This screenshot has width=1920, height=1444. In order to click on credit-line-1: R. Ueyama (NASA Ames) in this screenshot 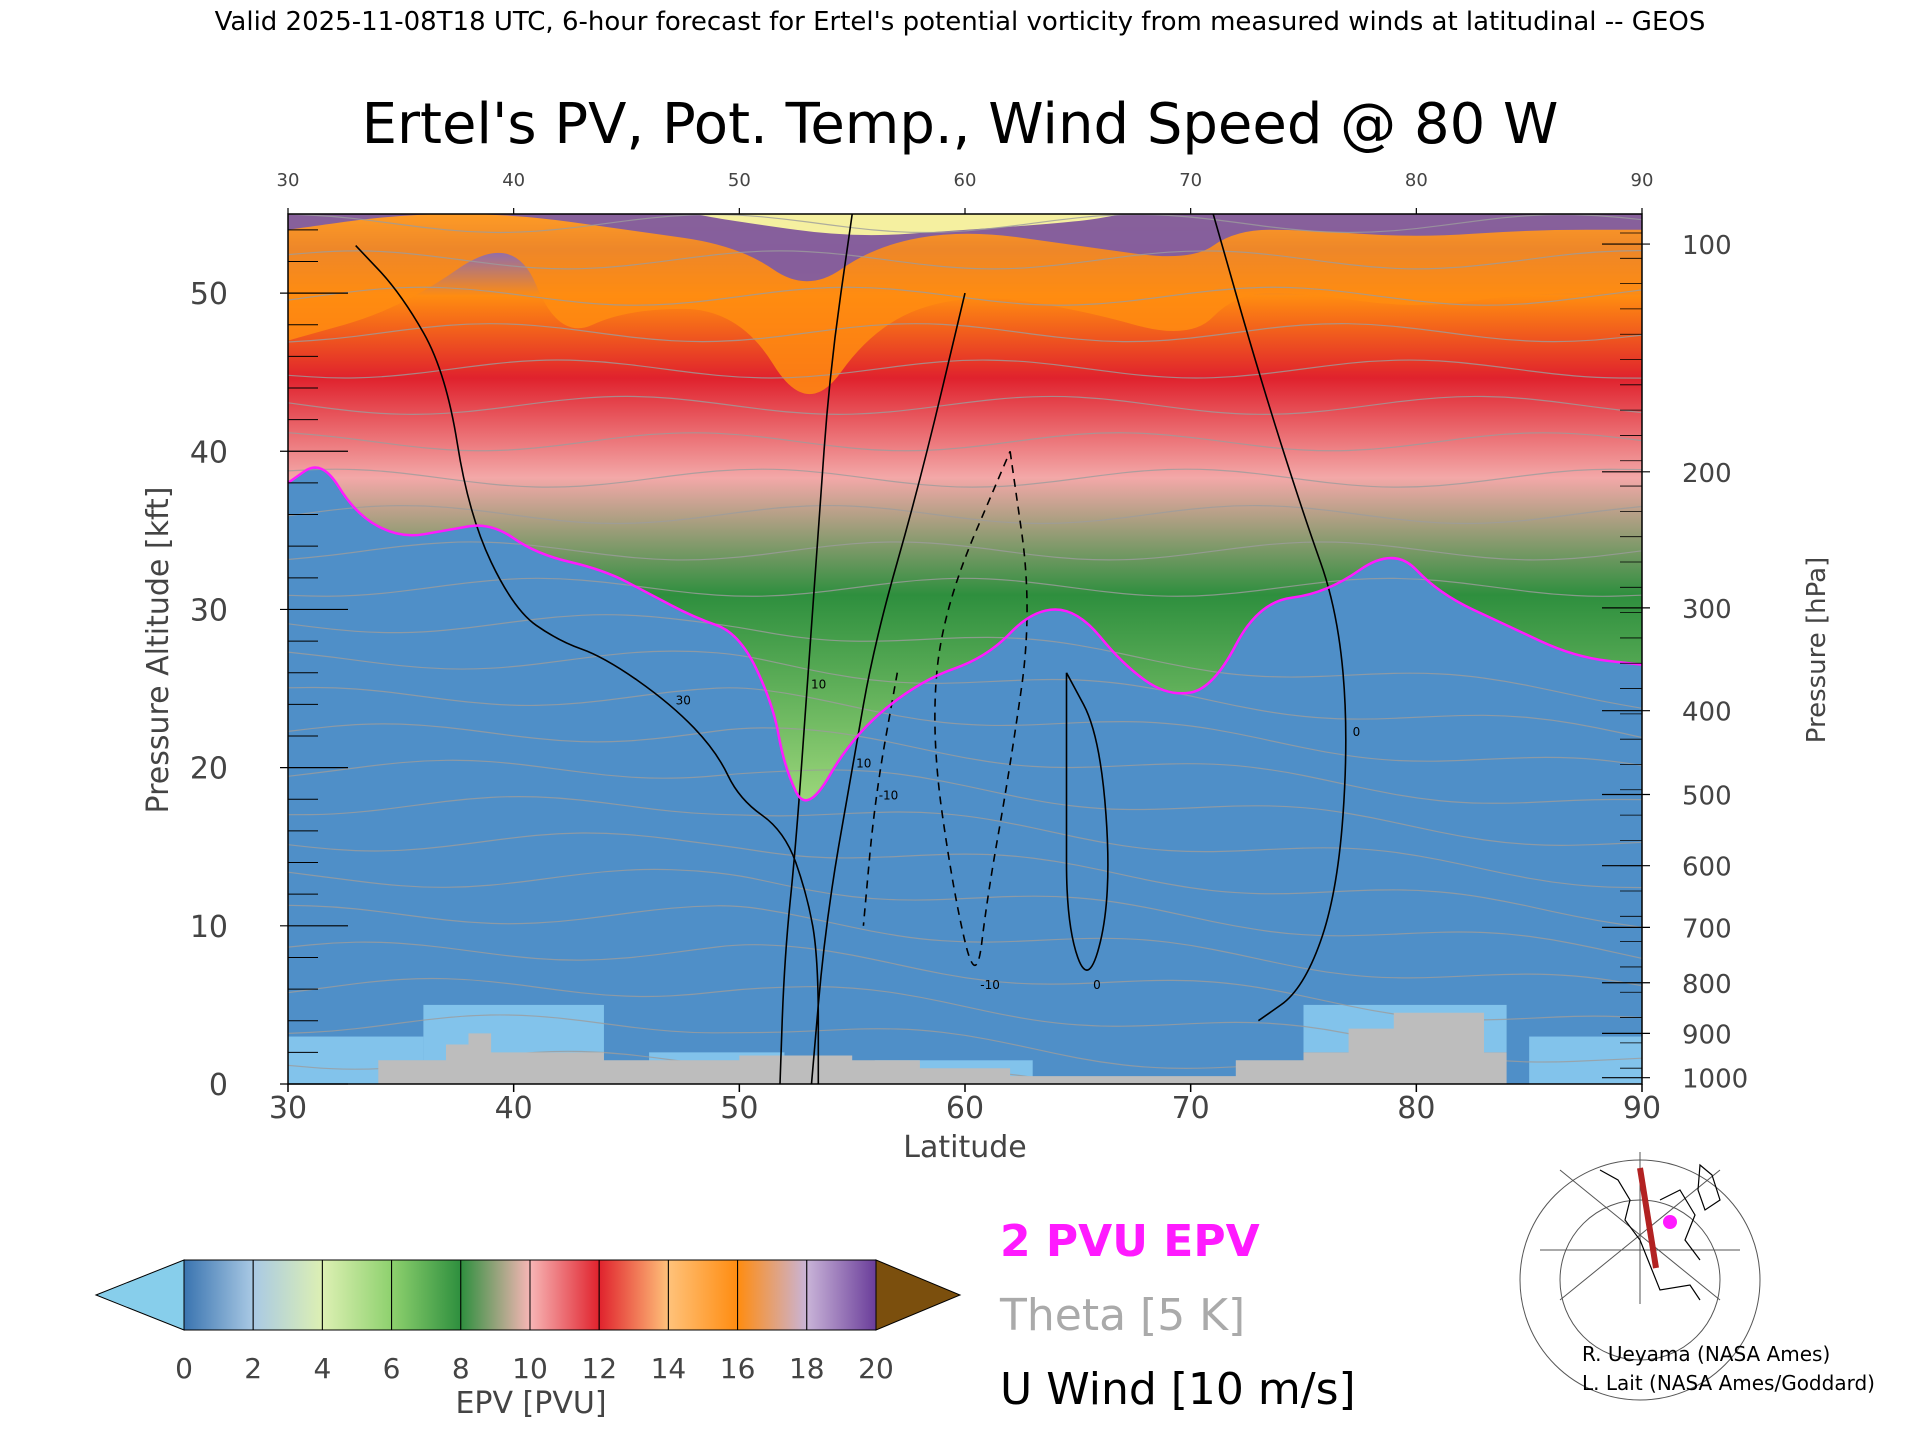, I will do `click(1706, 1354)`.